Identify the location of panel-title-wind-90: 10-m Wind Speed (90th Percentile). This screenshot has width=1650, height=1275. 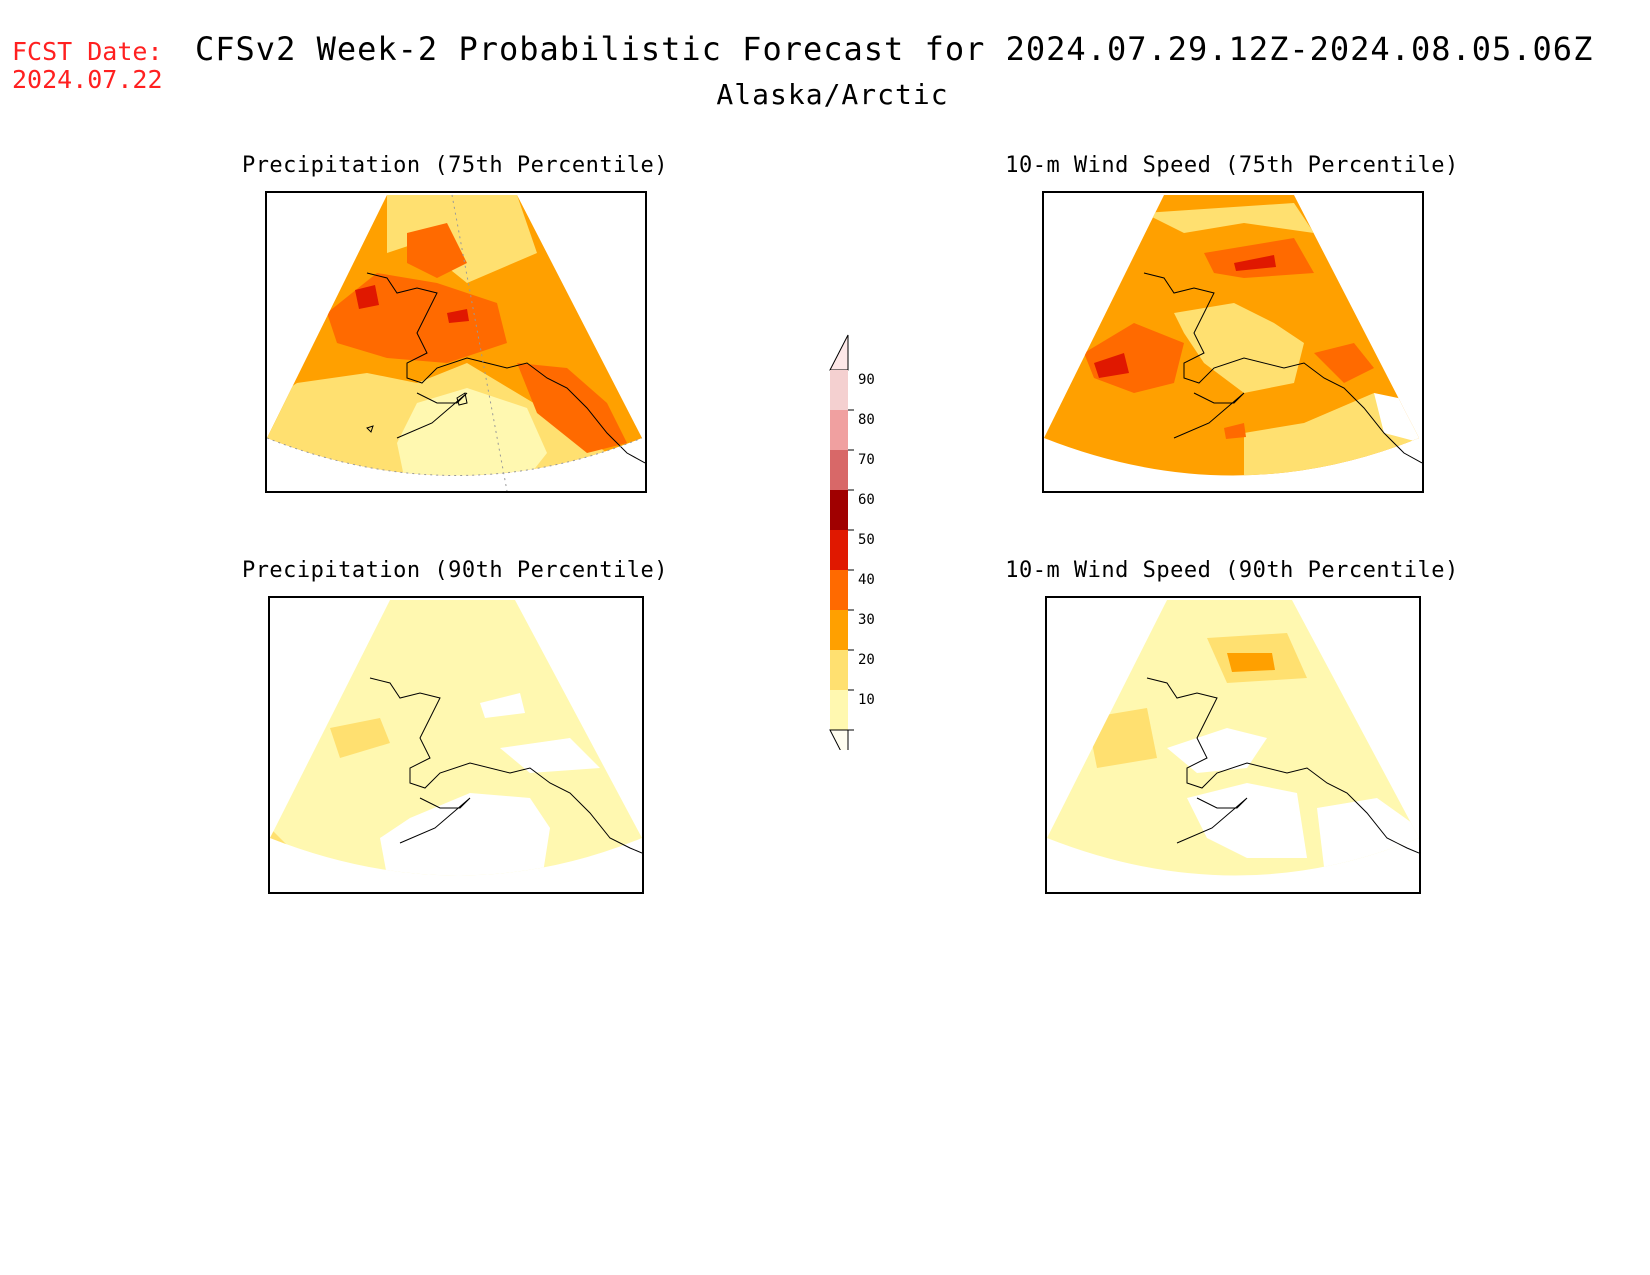
(1232, 570).